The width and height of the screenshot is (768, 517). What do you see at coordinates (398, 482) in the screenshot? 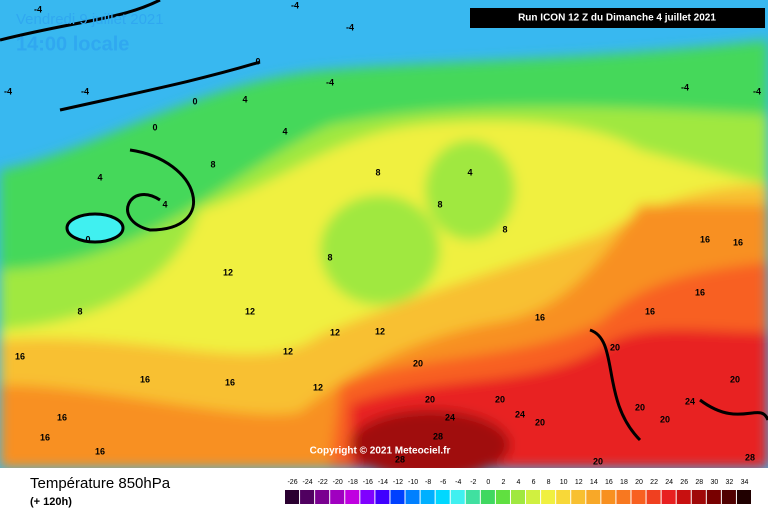
I see `legend-label: -12` at bounding box center [398, 482].